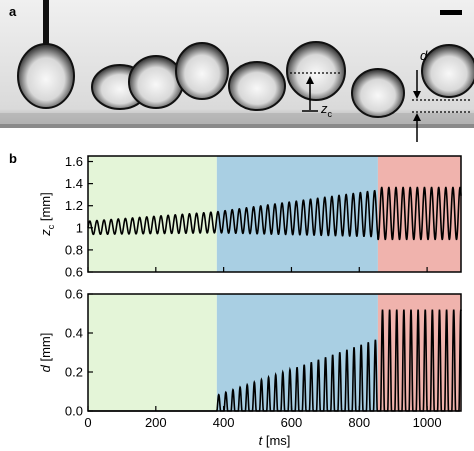  I want to click on y-tick-label: 1.6, so click(74, 161).